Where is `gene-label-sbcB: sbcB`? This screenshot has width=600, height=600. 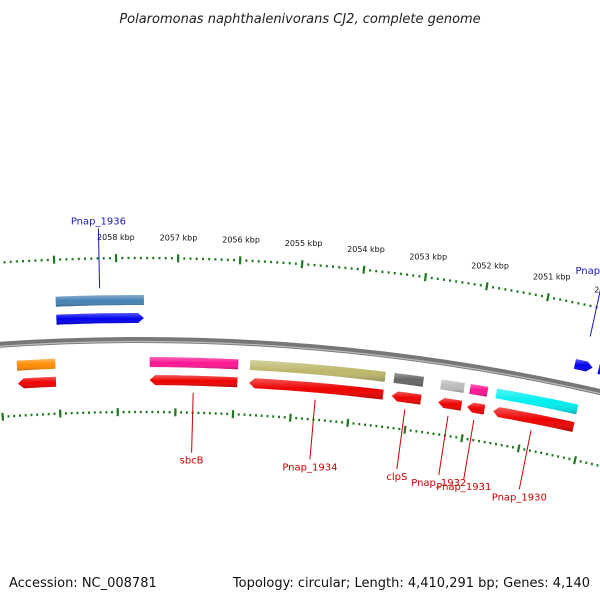
gene-label-sbcB: sbcB is located at coordinates (192, 461).